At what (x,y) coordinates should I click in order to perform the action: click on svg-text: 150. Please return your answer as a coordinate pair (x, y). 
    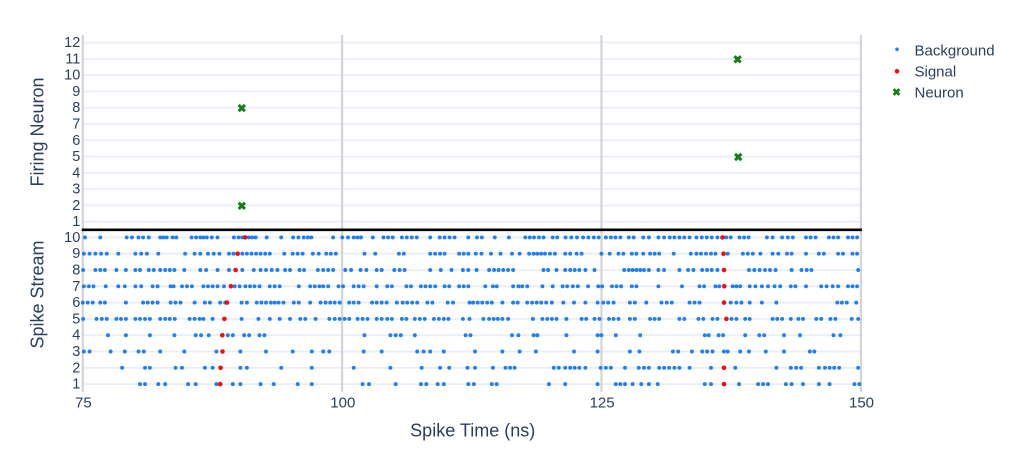
    Looking at the image, I should click on (861, 402).